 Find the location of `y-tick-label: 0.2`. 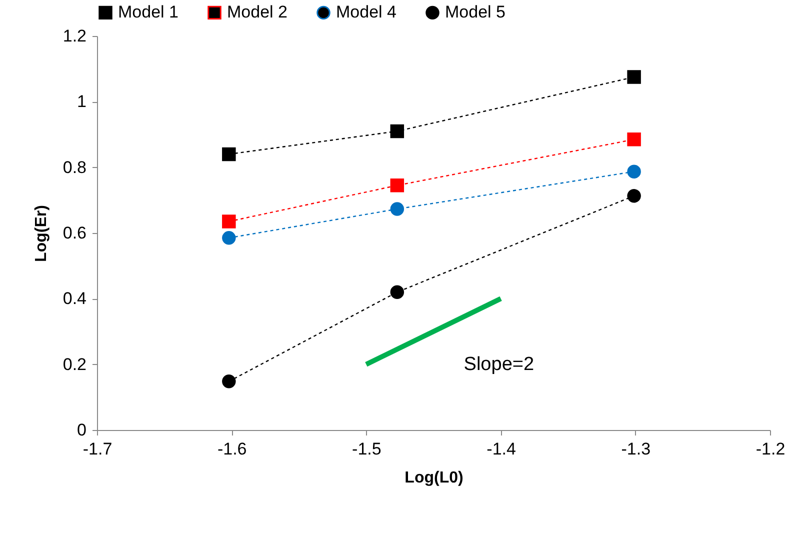

y-tick-label: 0.2 is located at coordinates (74, 364).